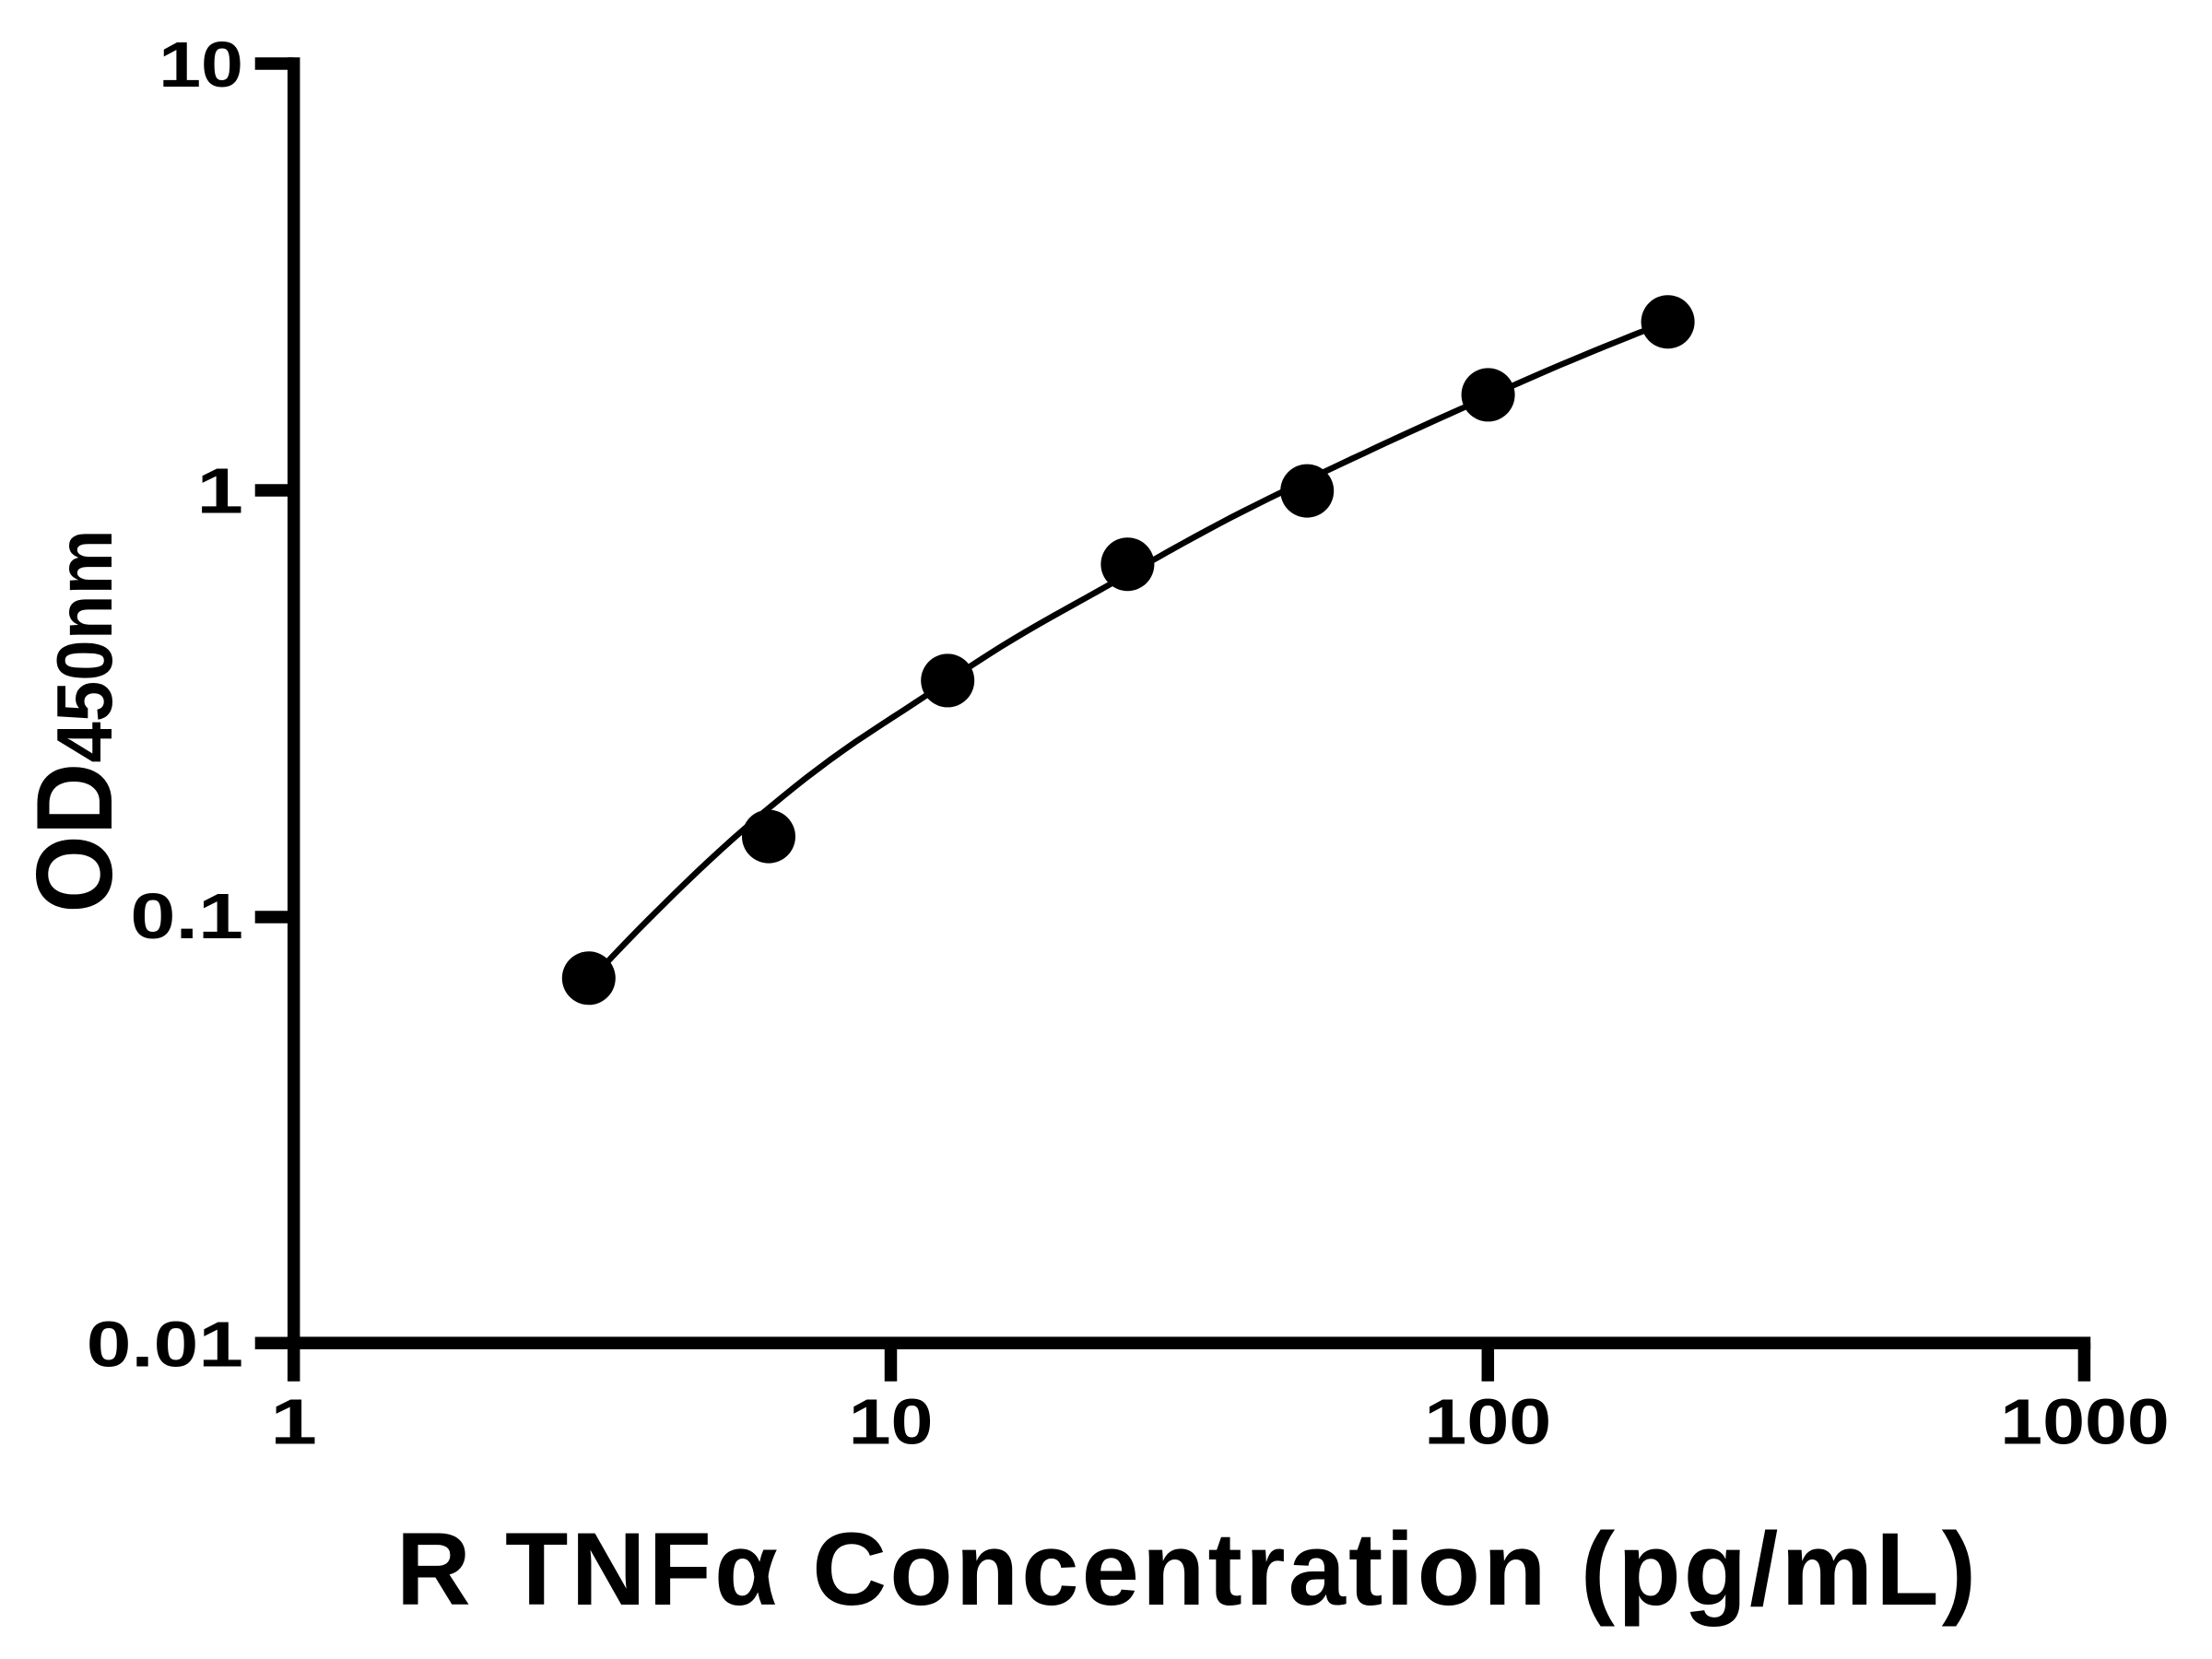 Image resolution: width=2212 pixels, height=1659 pixels. Describe the element at coordinates (1187, 1569) in the screenshot. I see `svg-text: R TNFα Concentration (pg/mL)` at that location.